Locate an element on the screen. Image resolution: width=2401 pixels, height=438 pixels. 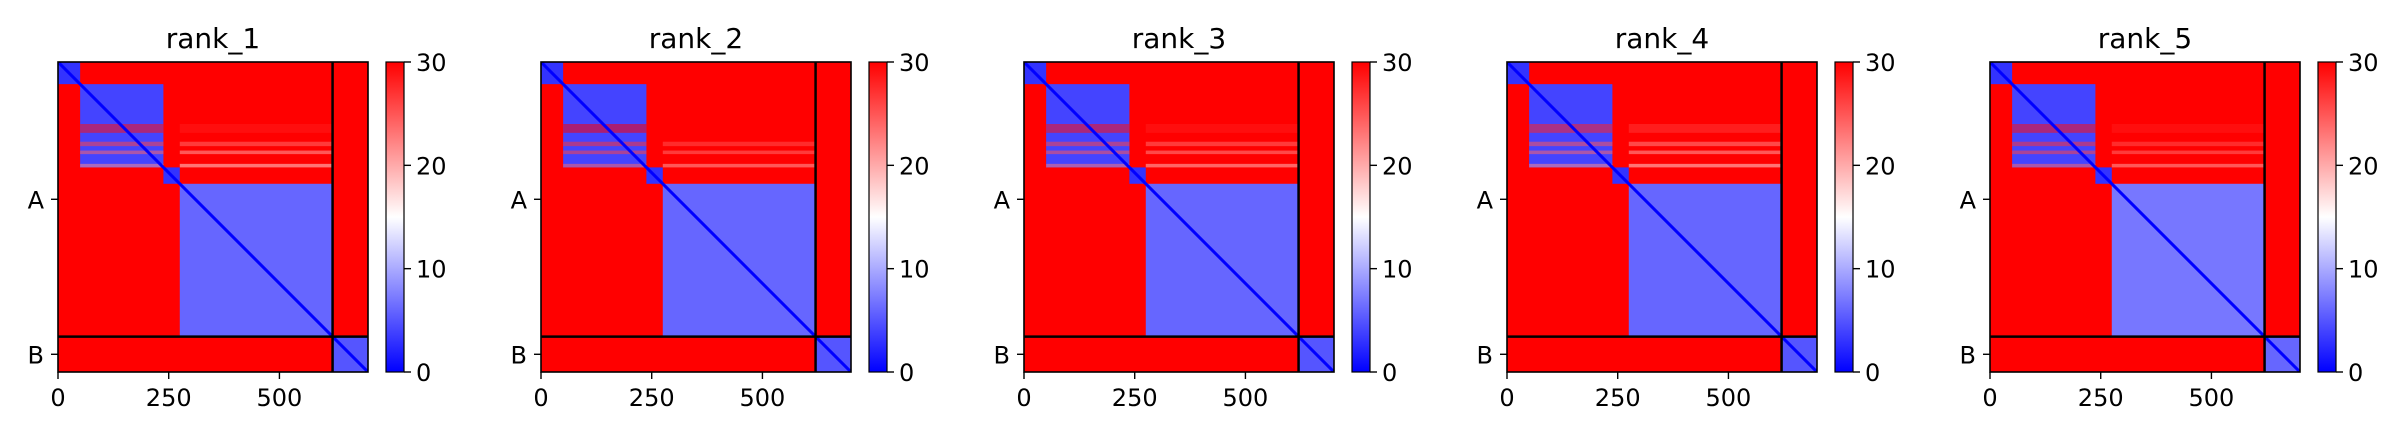
y-tick-label: B is located at coordinates (1968, 355).